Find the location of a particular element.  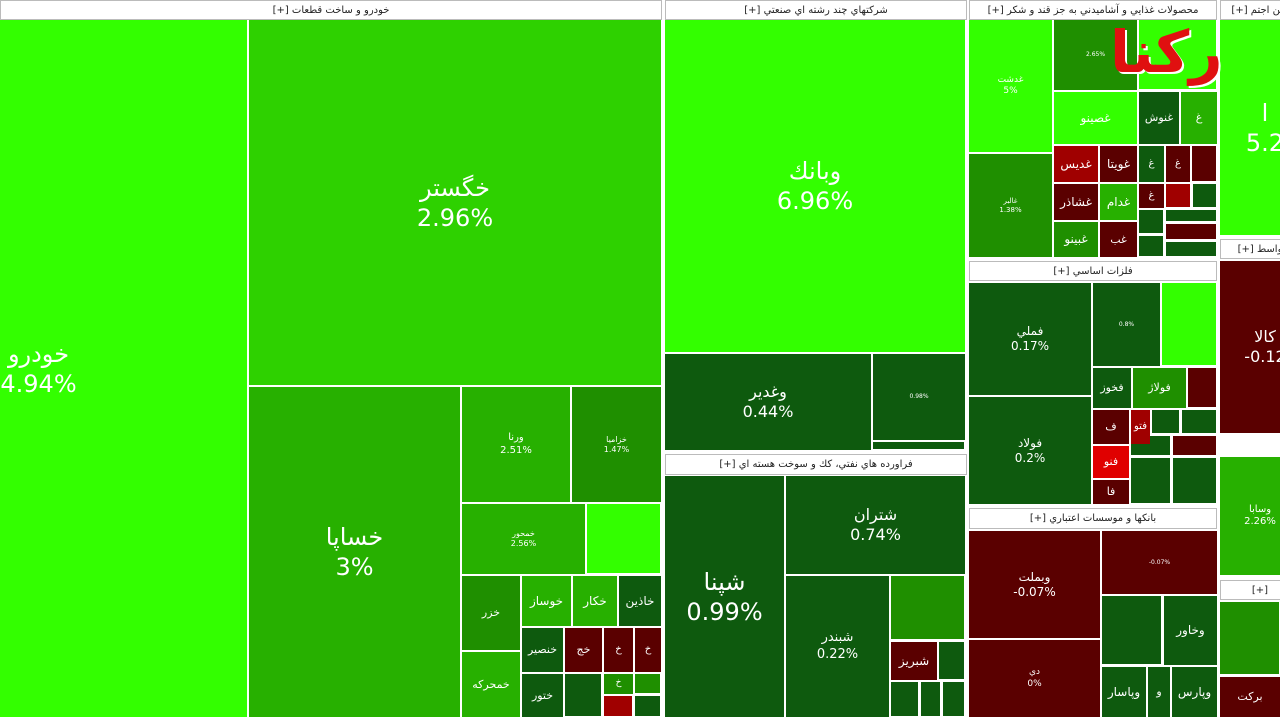

tile: غدام is located at coordinates (1118, 202).